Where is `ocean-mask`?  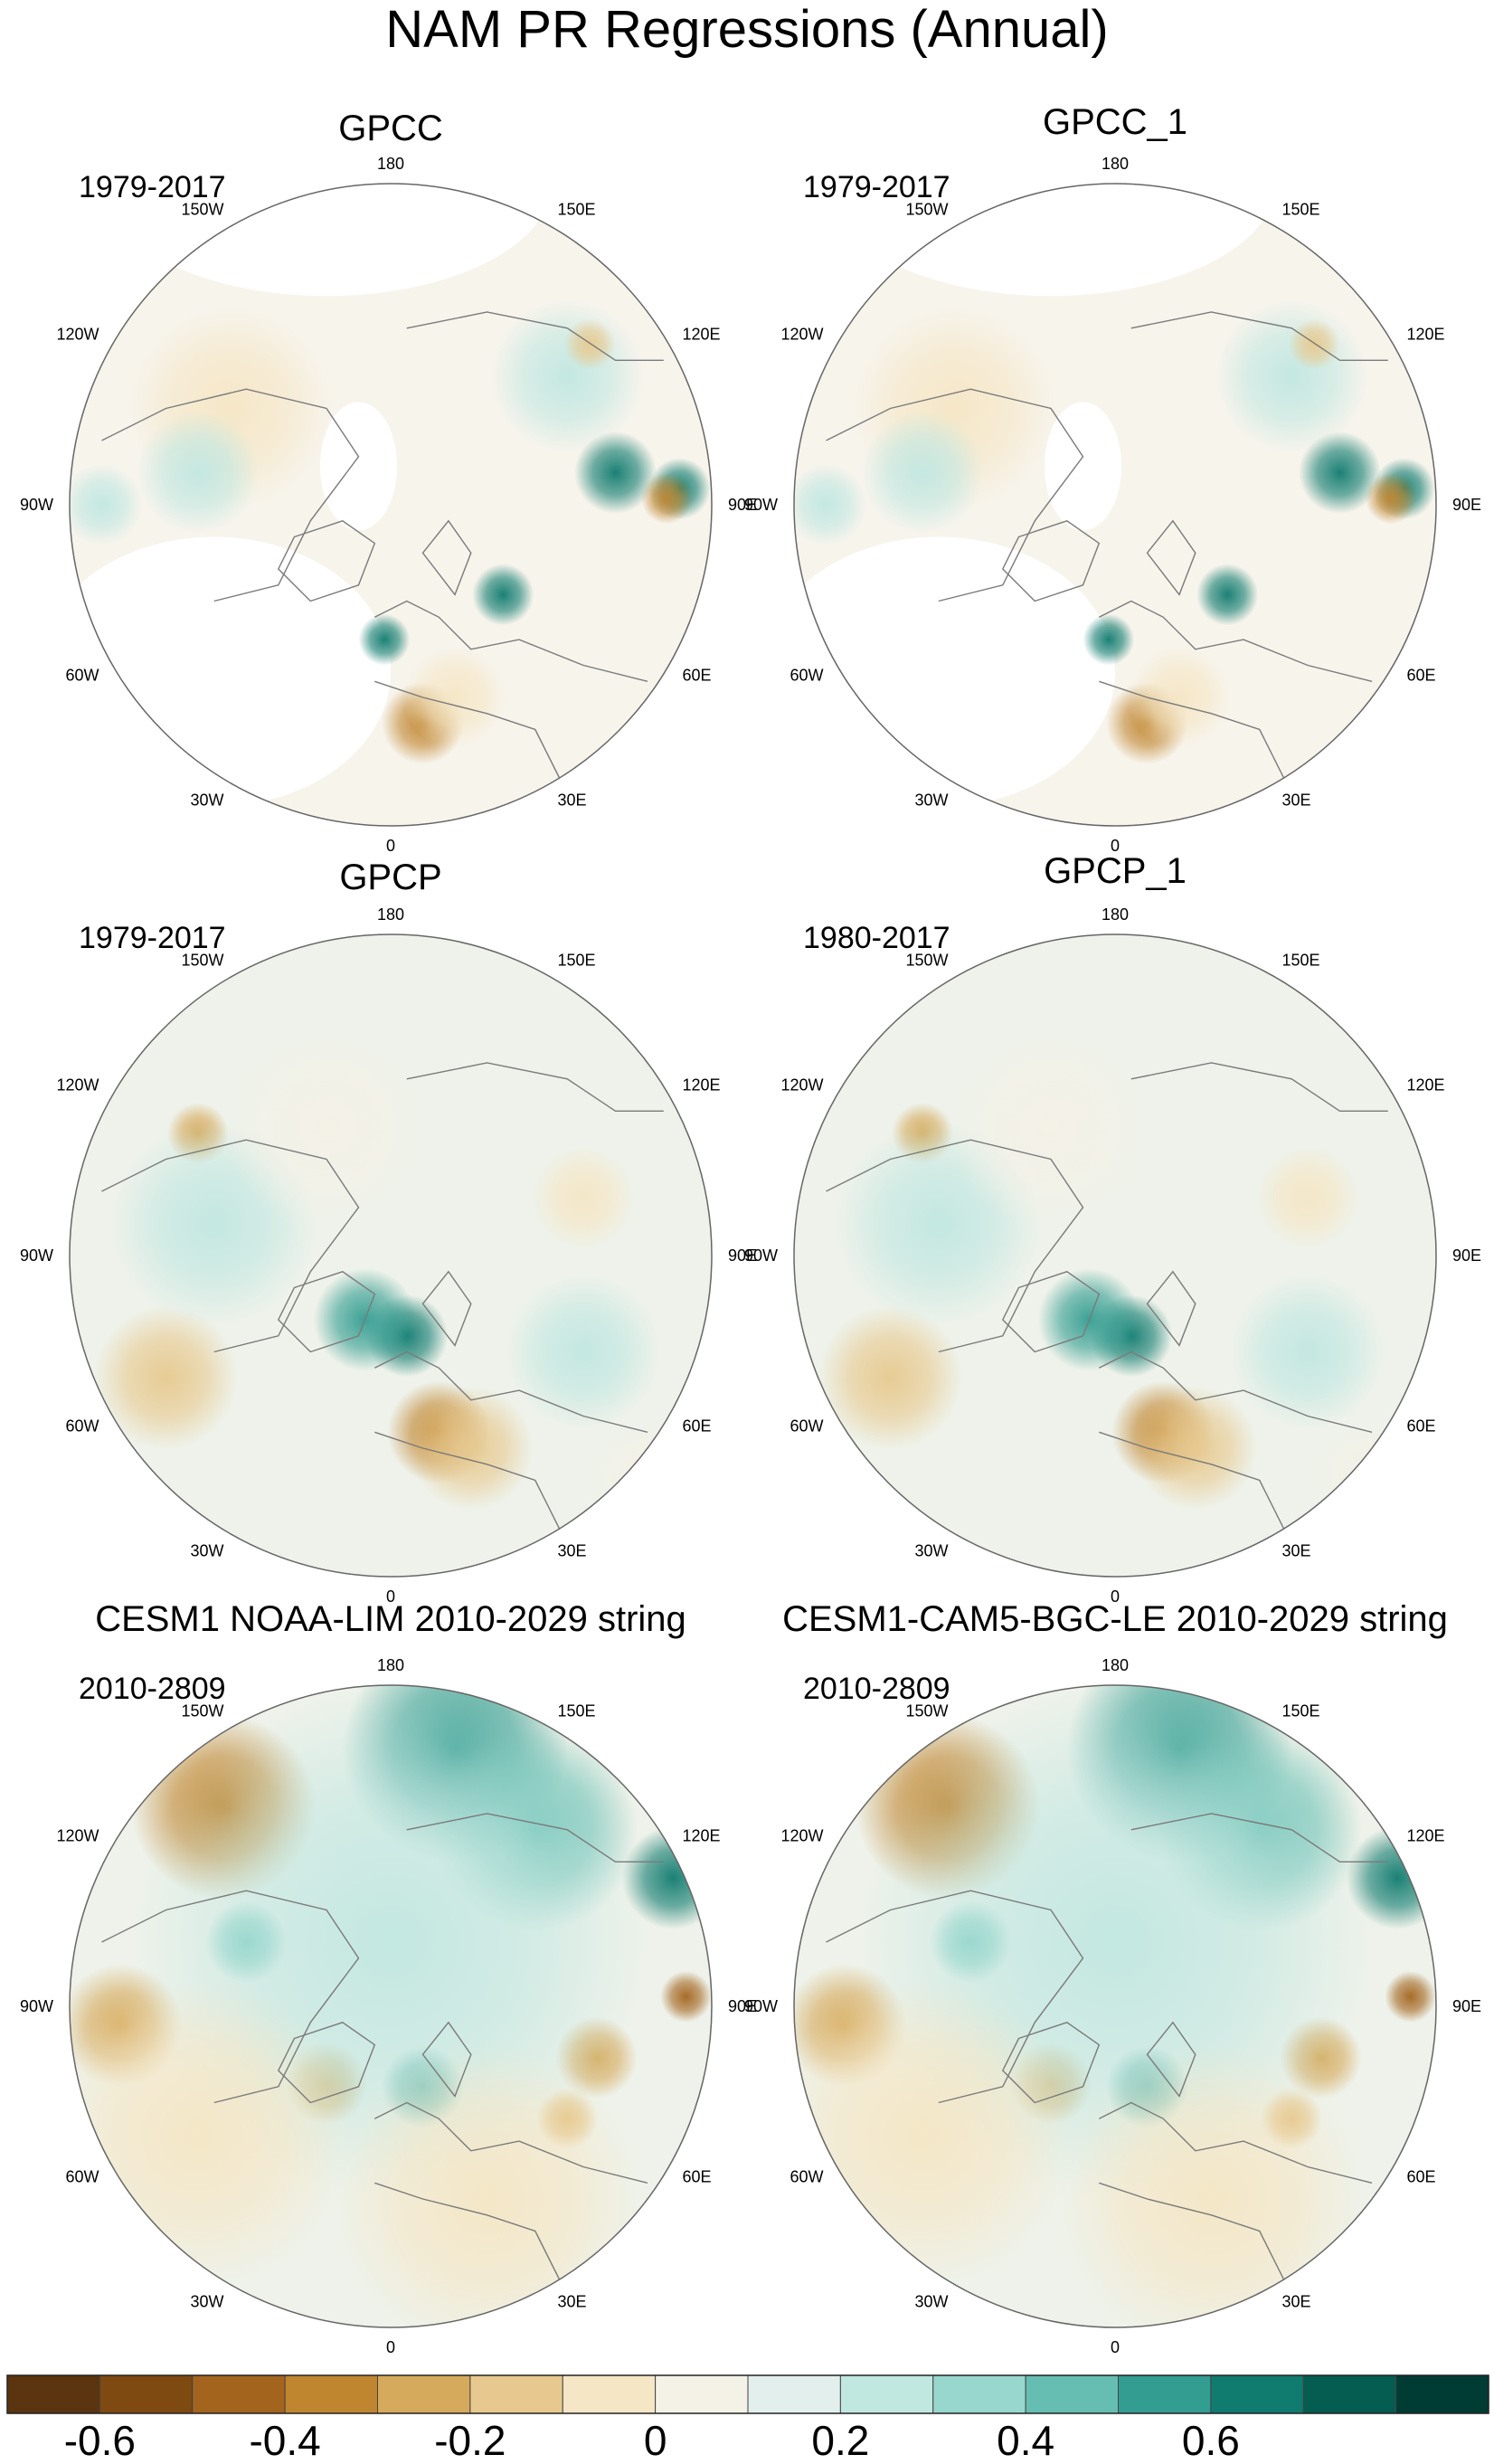 ocean-mask is located at coordinates (1083, 467).